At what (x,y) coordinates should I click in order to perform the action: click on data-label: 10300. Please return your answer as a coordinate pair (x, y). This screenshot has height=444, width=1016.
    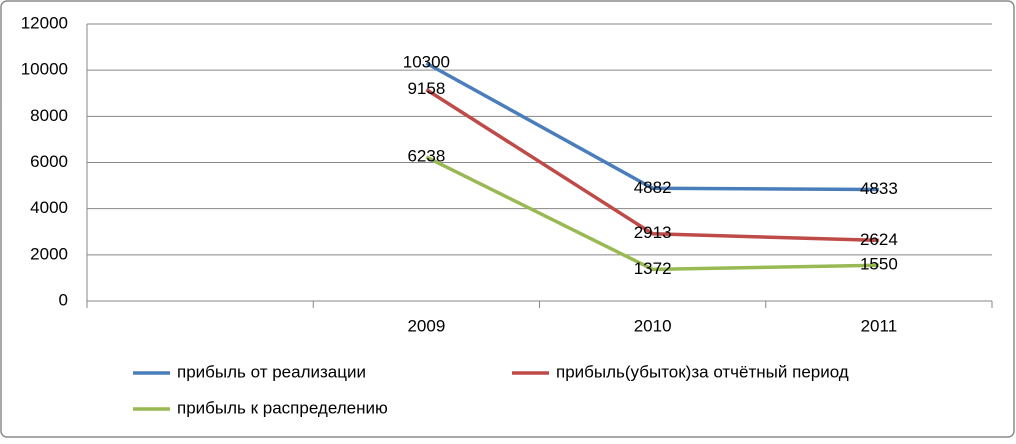
    Looking at the image, I should click on (426, 62).